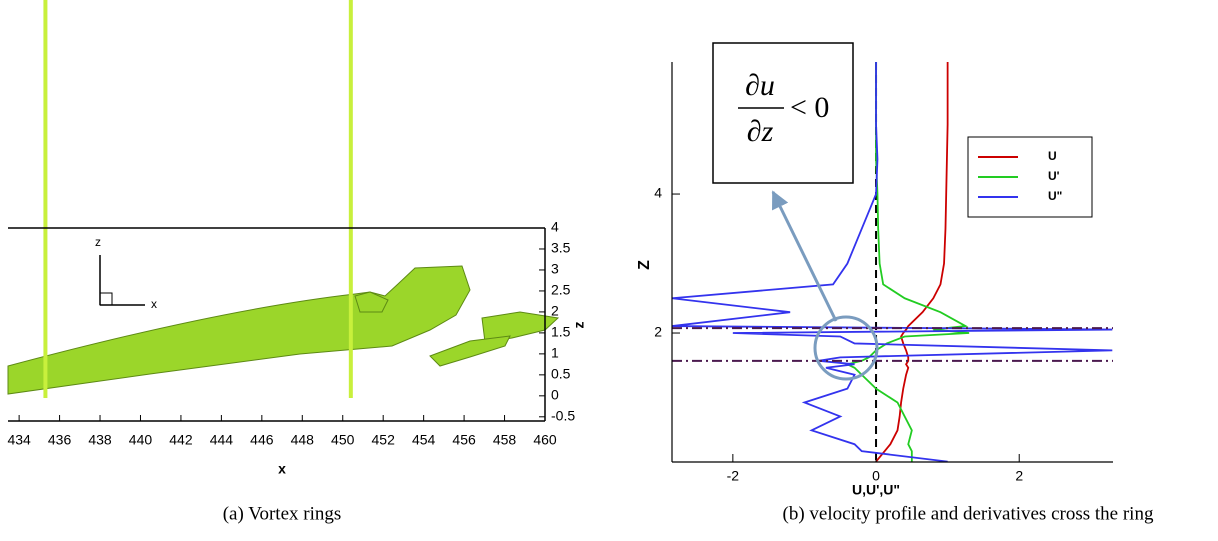 The width and height of the screenshot is (1218, 541). What do you see at coordinates (303, 440) in the screenshot?
I see `x-tick-label: 448` at bounding box center [303, 440].